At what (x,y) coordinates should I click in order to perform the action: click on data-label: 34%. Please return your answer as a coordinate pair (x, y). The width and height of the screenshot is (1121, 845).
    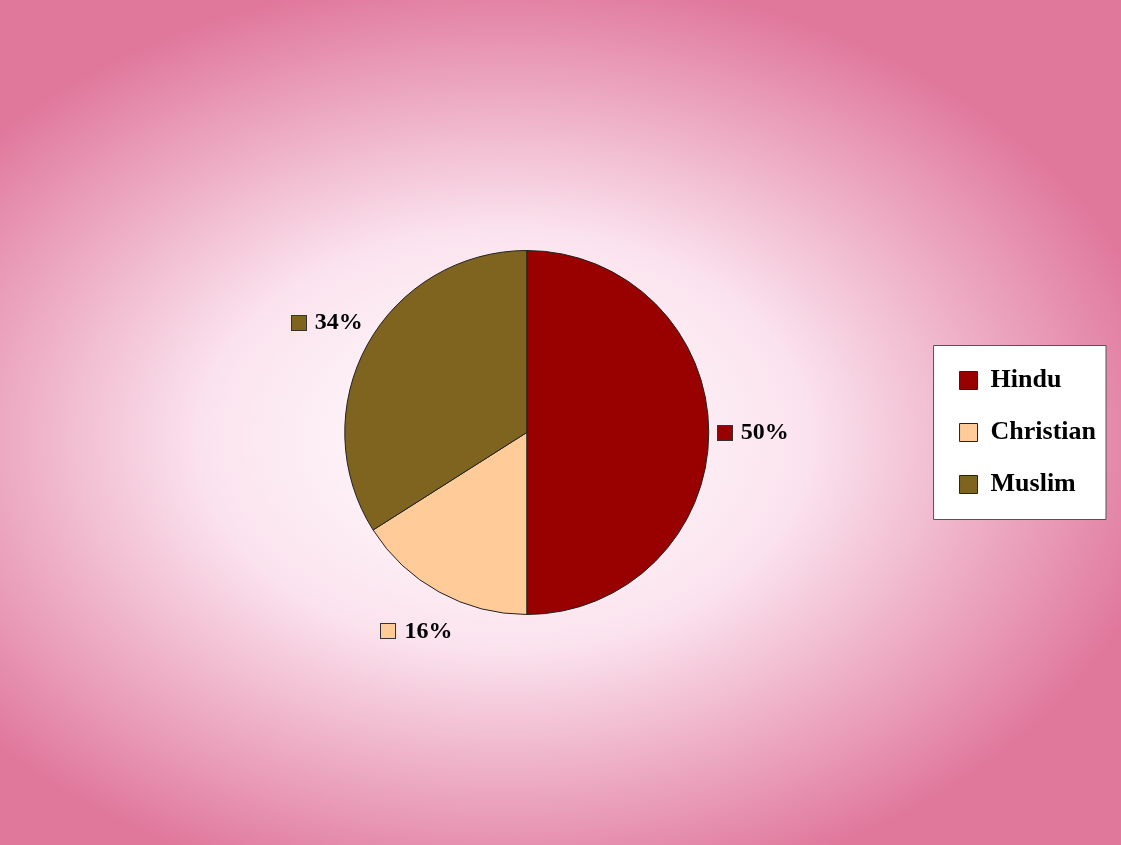
    Looking at the image, I should click on (338, 321).